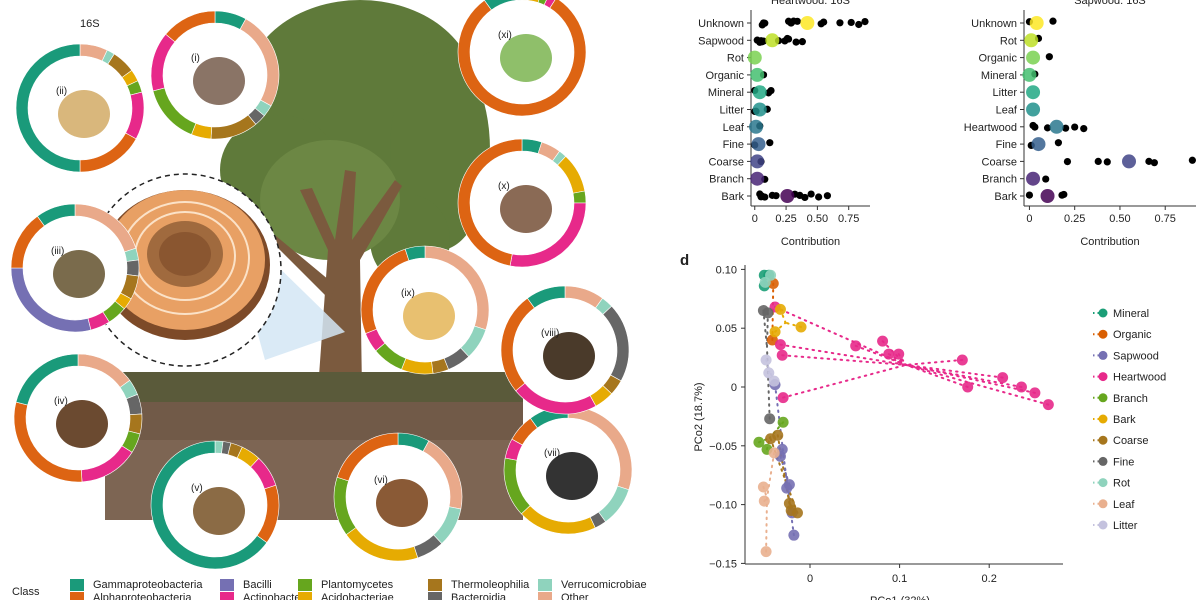 The image size is (1200, 600). What do you see at coordinates (848, 219) in the screenshot?
I see `x-tick-label: 0.75` at bounding box center [848, 219].